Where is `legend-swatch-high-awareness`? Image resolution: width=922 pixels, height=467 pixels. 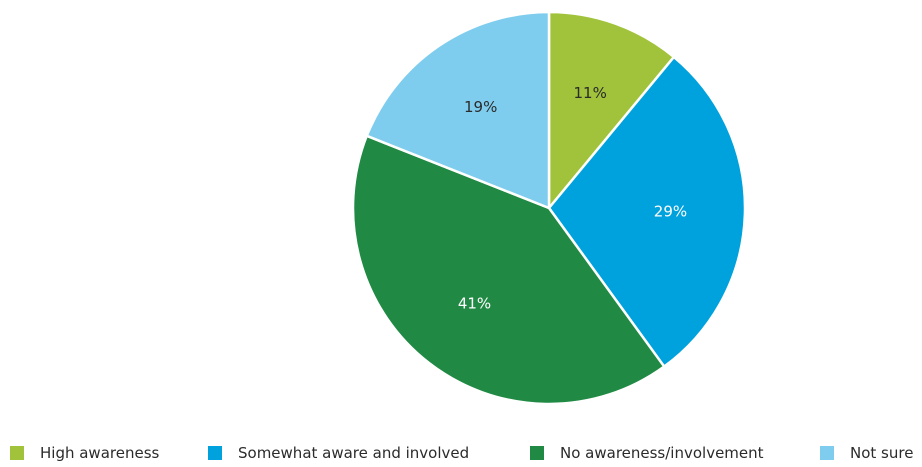
legend-swatch-high-awareness is located at coordinates (17, 453).